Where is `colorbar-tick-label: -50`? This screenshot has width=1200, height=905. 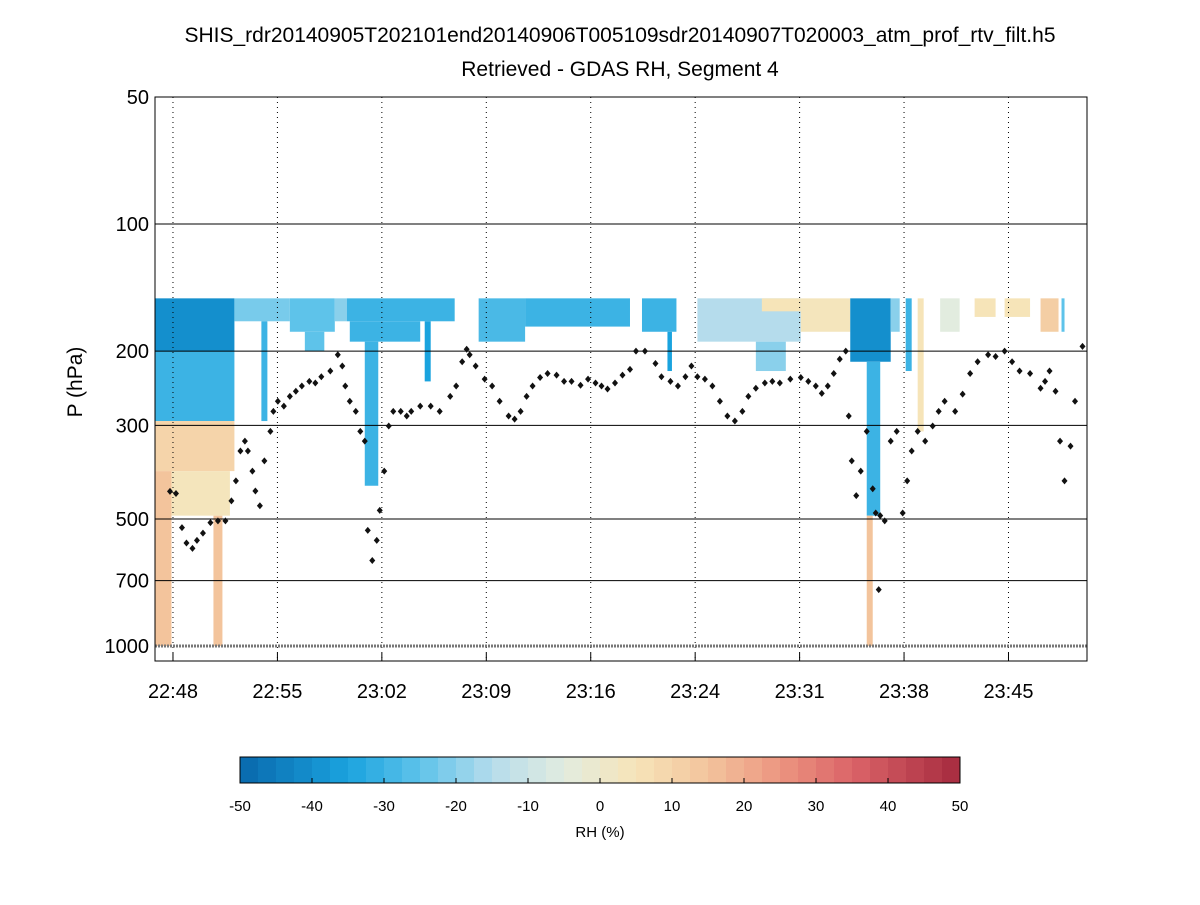 colorbar-tick-label: -50 is located at coordinates (240, 806).